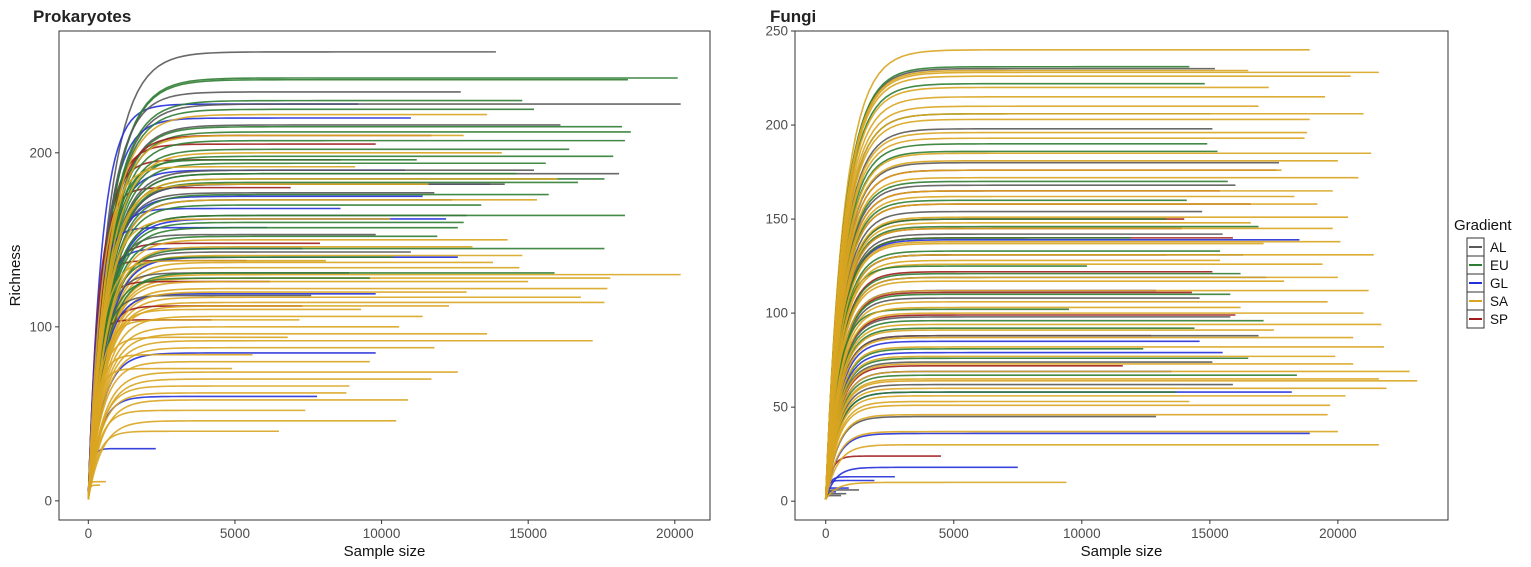  Describe the element at coordinates (1483, 225) in the screenshot. I see `legend-title: Gradient` at that location.